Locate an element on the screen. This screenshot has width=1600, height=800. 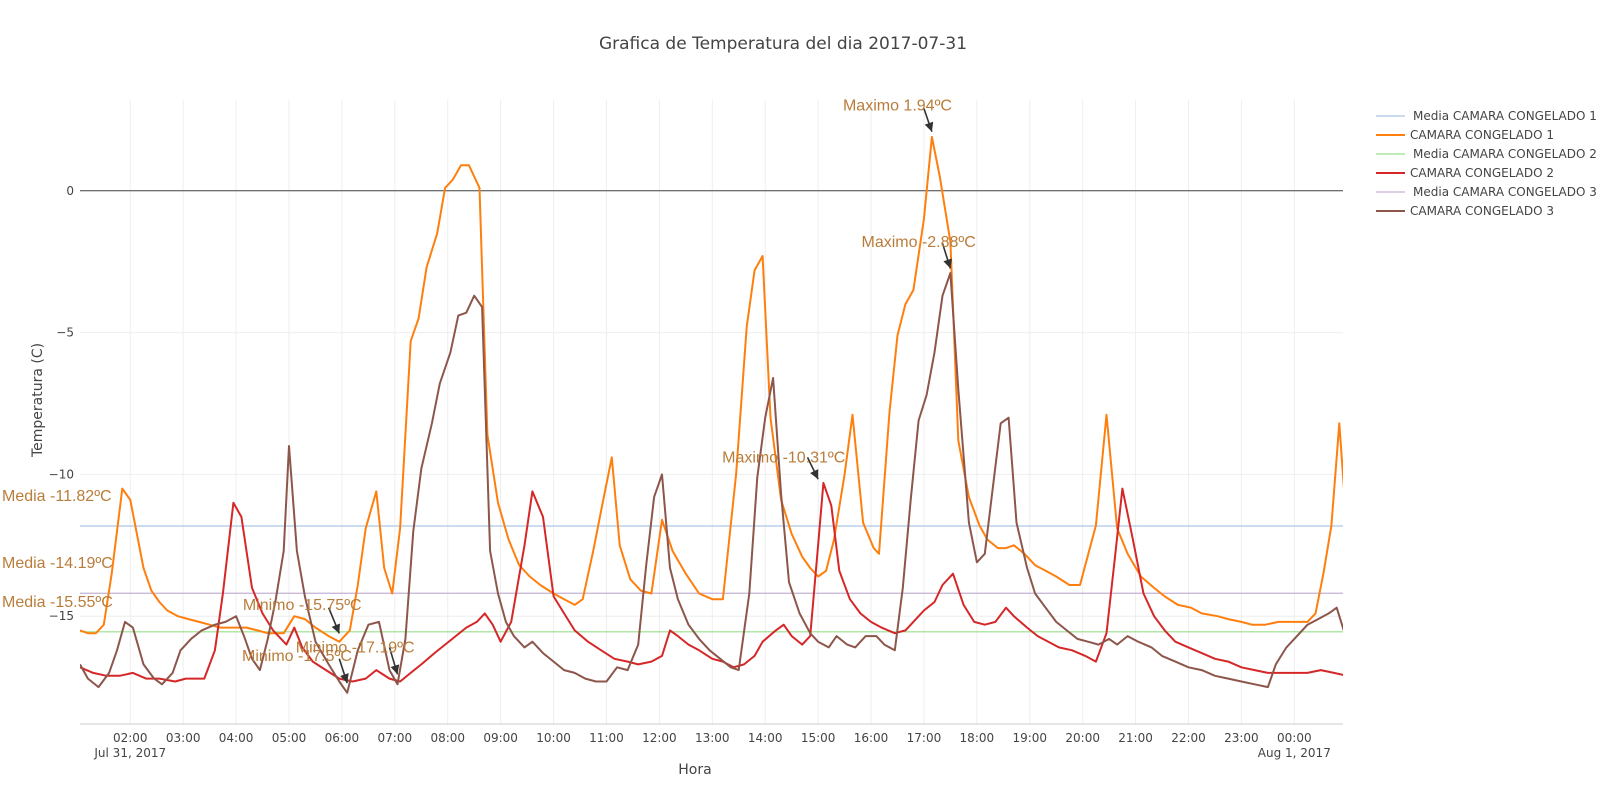
x-tick-label: 22:00 is located at coordinates (1188, 738).